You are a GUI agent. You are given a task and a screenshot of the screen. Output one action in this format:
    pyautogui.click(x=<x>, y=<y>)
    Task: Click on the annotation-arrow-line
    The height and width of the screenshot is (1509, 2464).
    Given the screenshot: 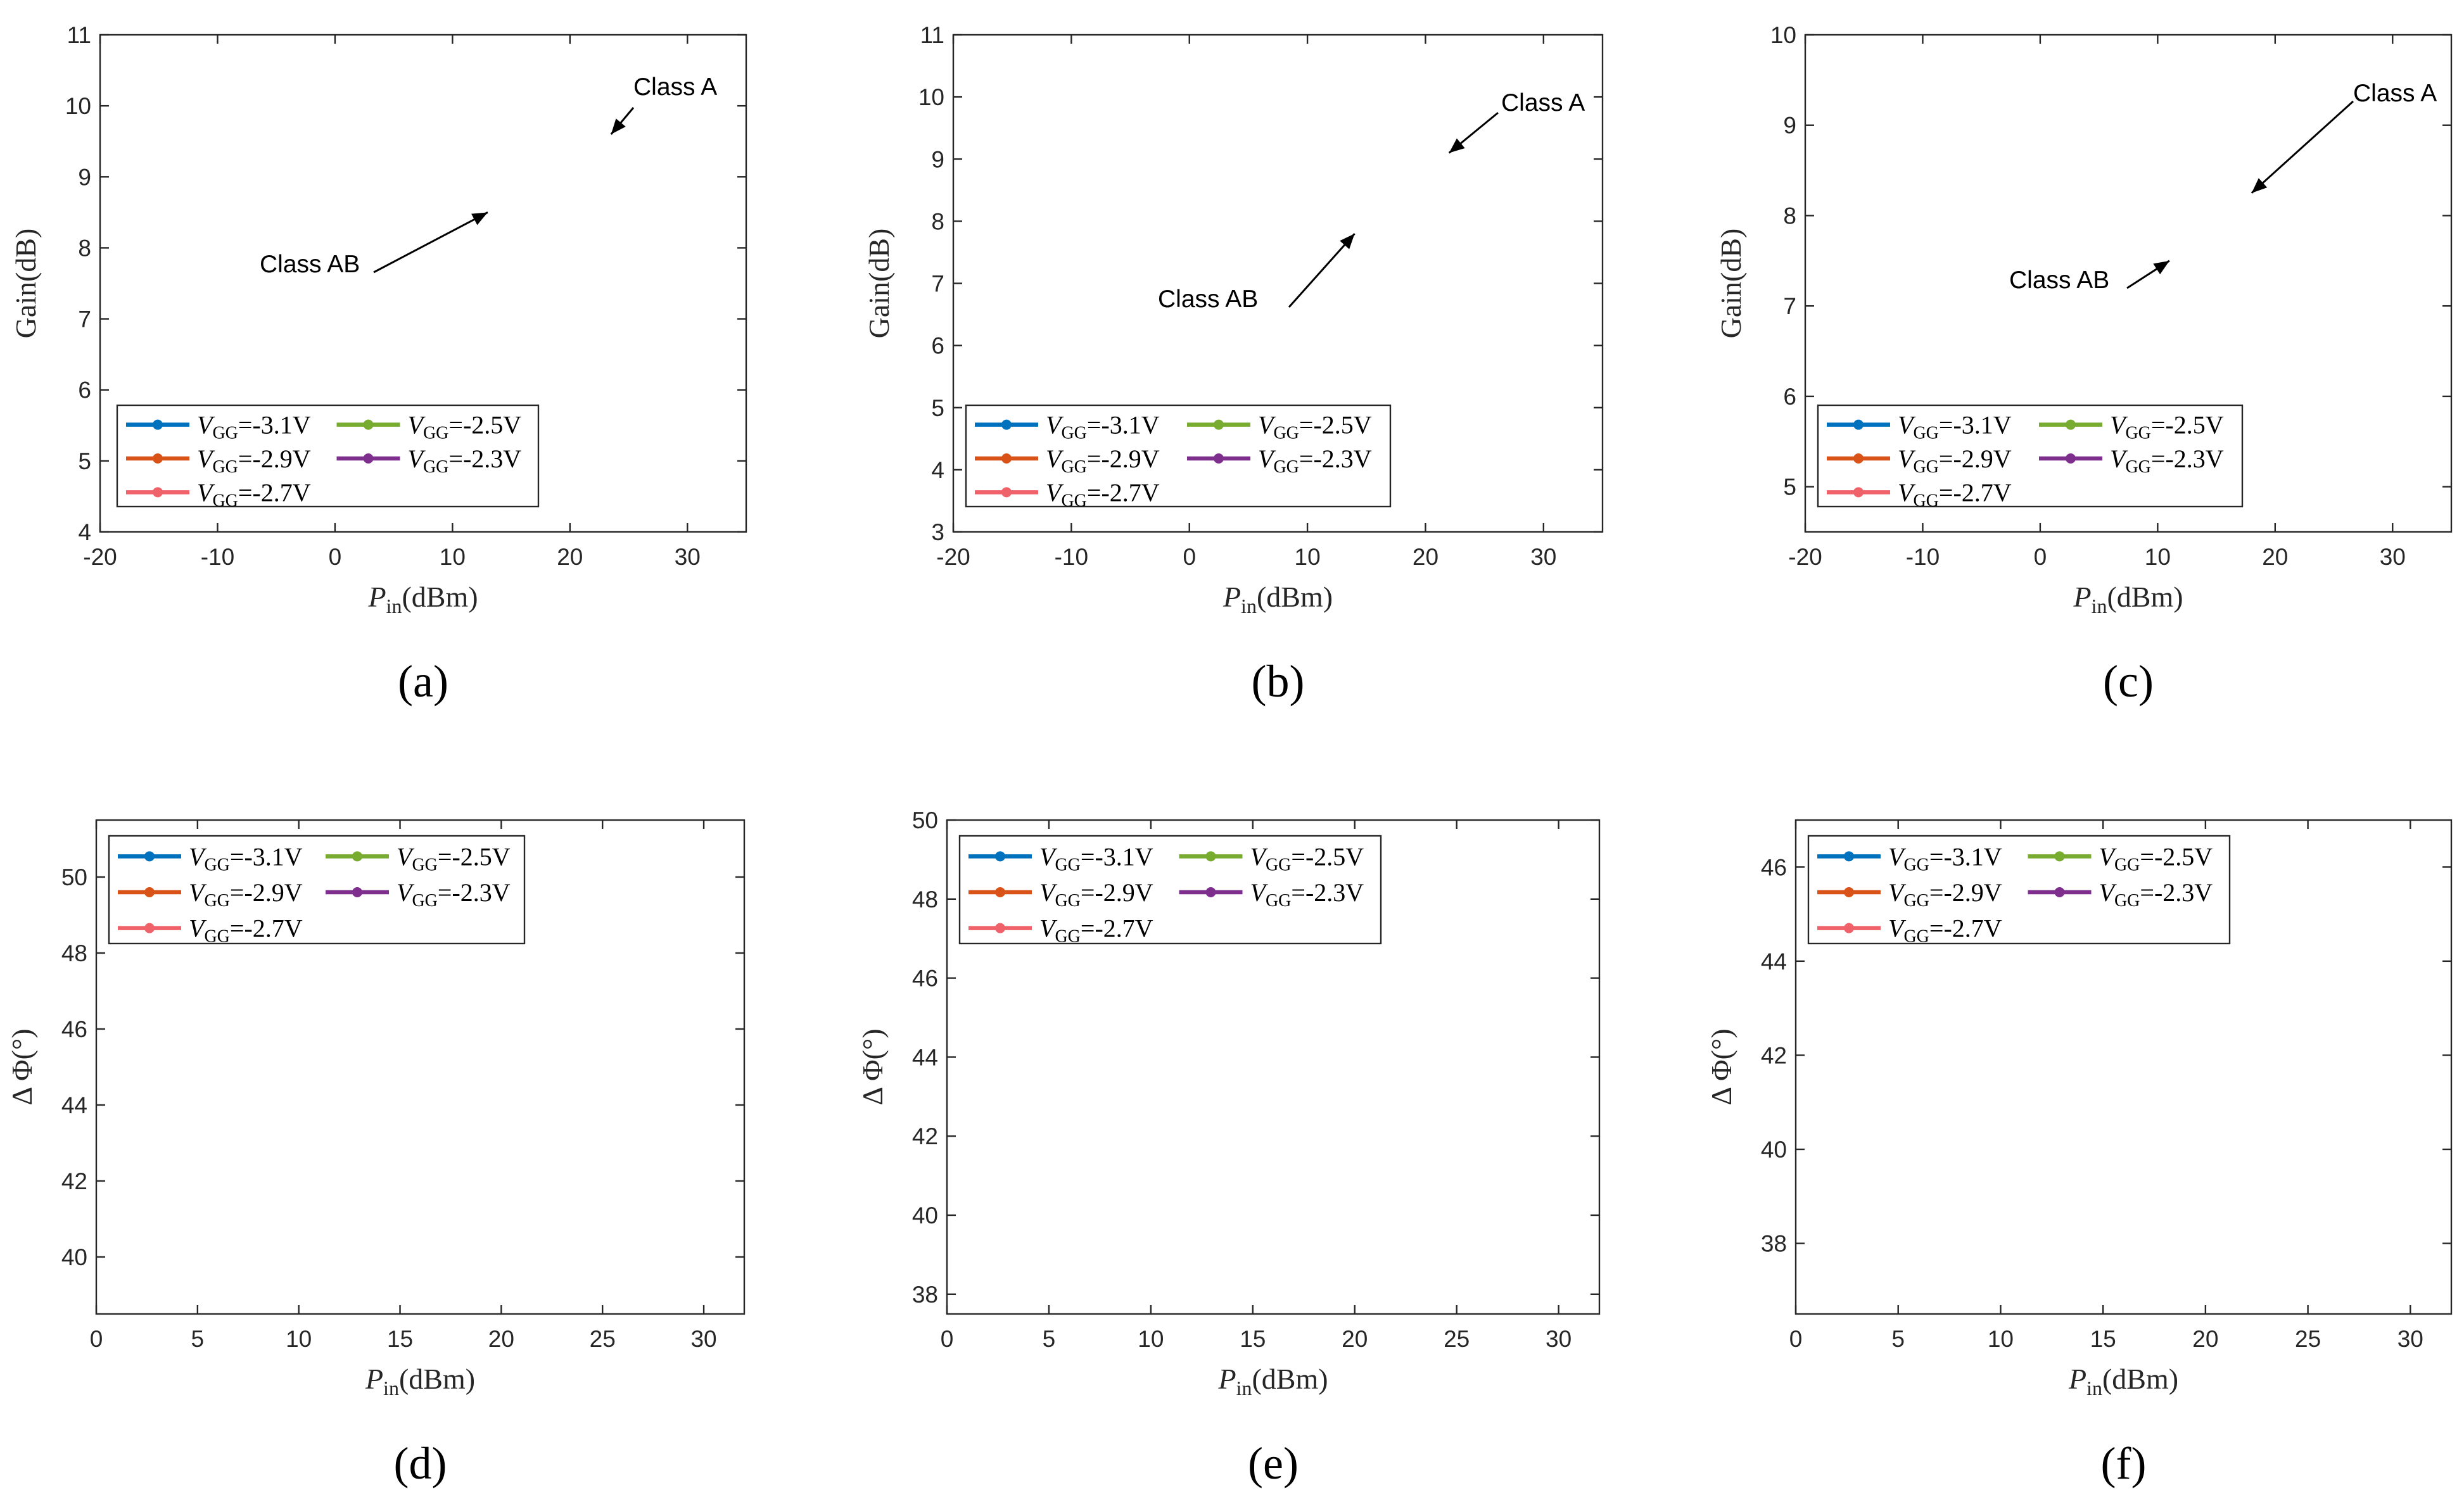 What is the action you would take?
    pyautogui.click(x=430, y=243)
    